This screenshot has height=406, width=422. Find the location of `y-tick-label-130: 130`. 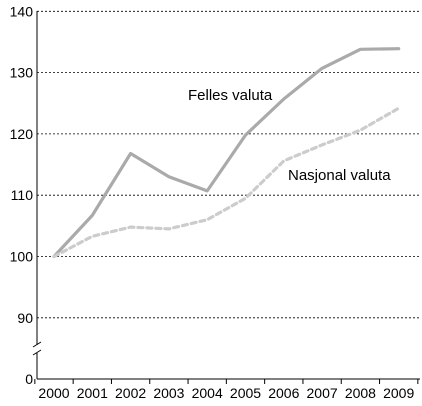

y-tick-label-130: 130 is located at coordinates (22, 73).